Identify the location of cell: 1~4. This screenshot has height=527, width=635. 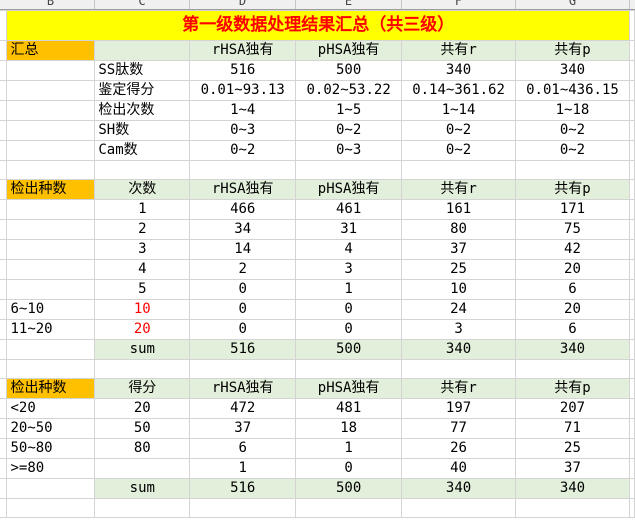
(243, 110).